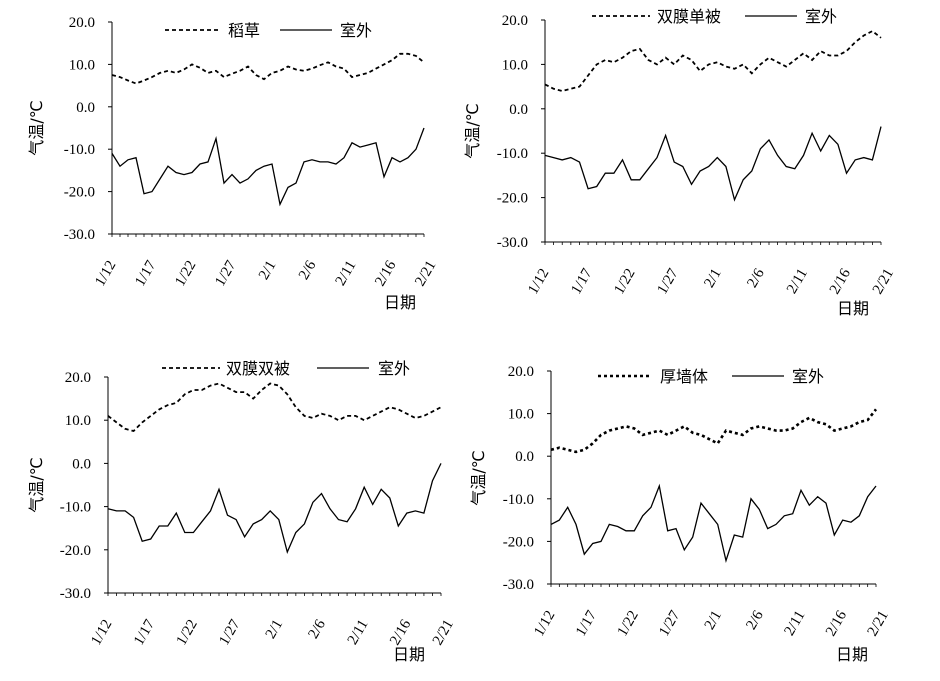  Describe the element at coordinates (689, 16) in the screenshot. I see `legend-label: 双膜单被` at that location.